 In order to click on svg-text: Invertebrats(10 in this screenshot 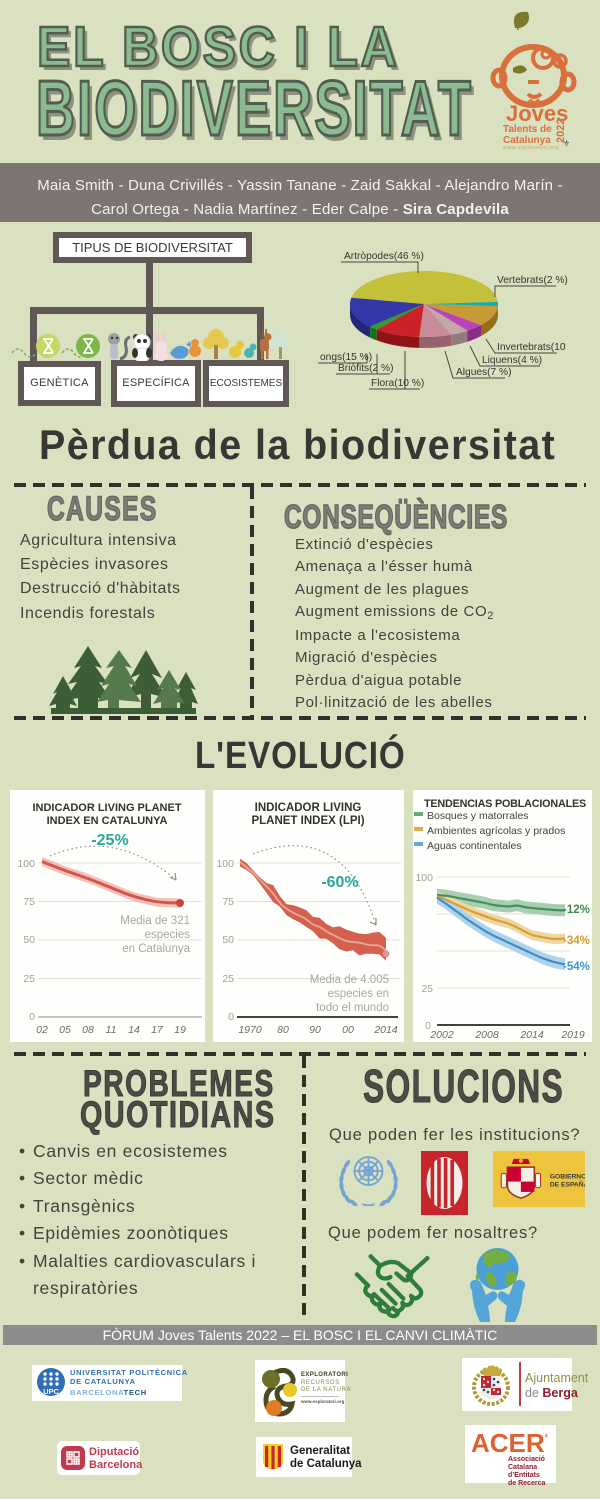, I will do `click(531, 347)`.